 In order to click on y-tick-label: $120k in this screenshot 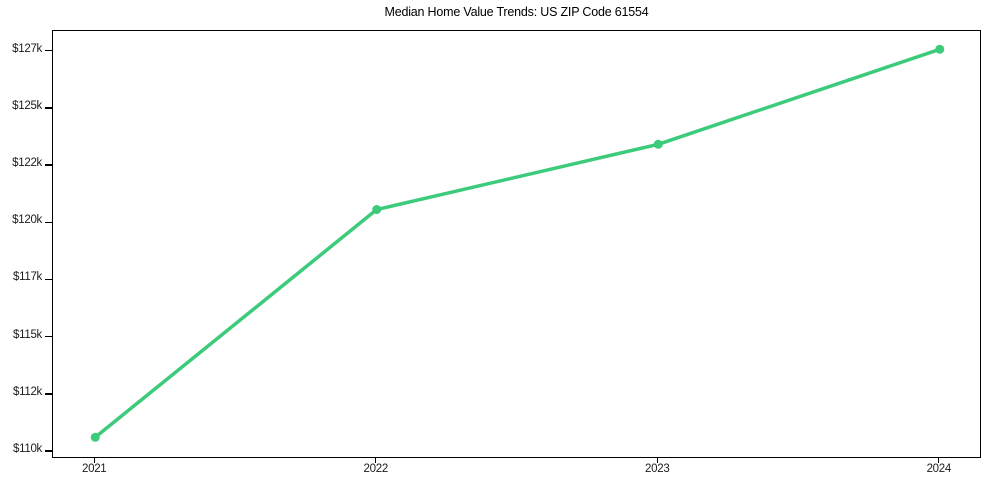, I will do `click(27, 220)`.